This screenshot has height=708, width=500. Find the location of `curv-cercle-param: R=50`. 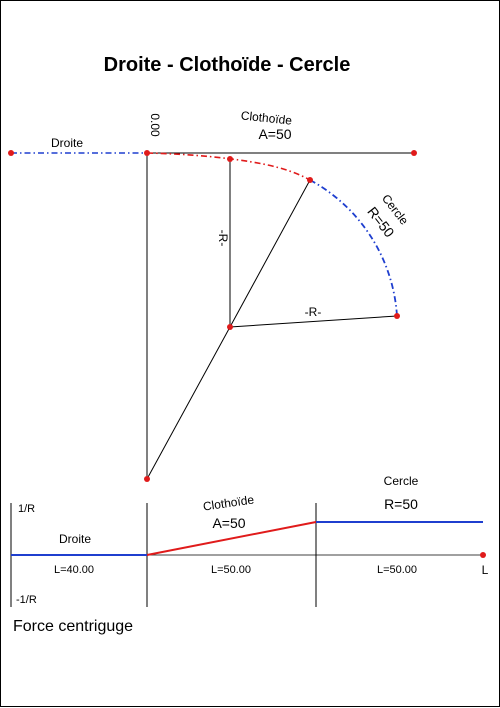

curv-cercle-param: R=50 is located at coordinates (401, 504).